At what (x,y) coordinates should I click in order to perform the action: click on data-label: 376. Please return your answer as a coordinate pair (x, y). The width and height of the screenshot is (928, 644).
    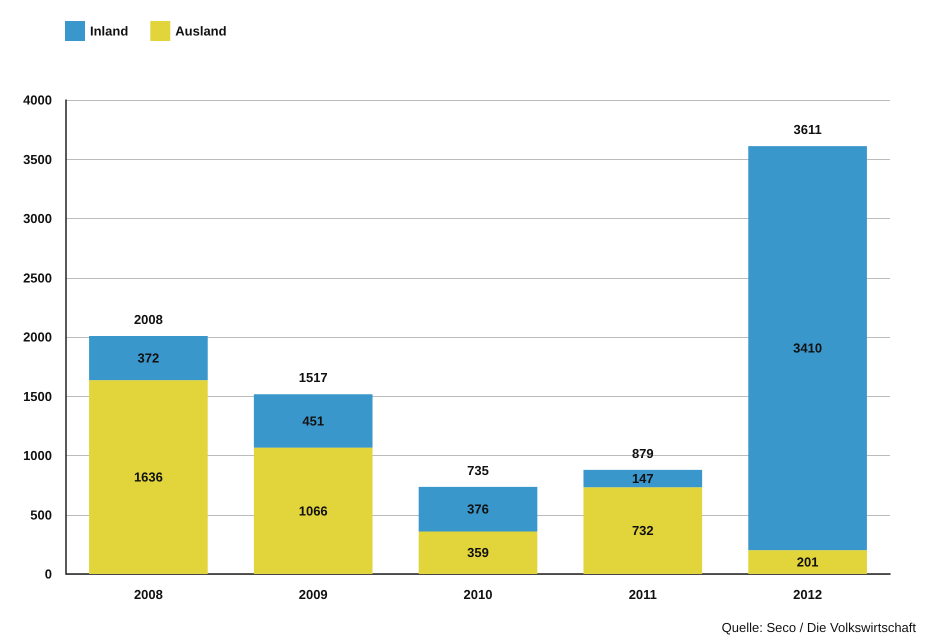
    Looking at the image, I should click on (478, 509).